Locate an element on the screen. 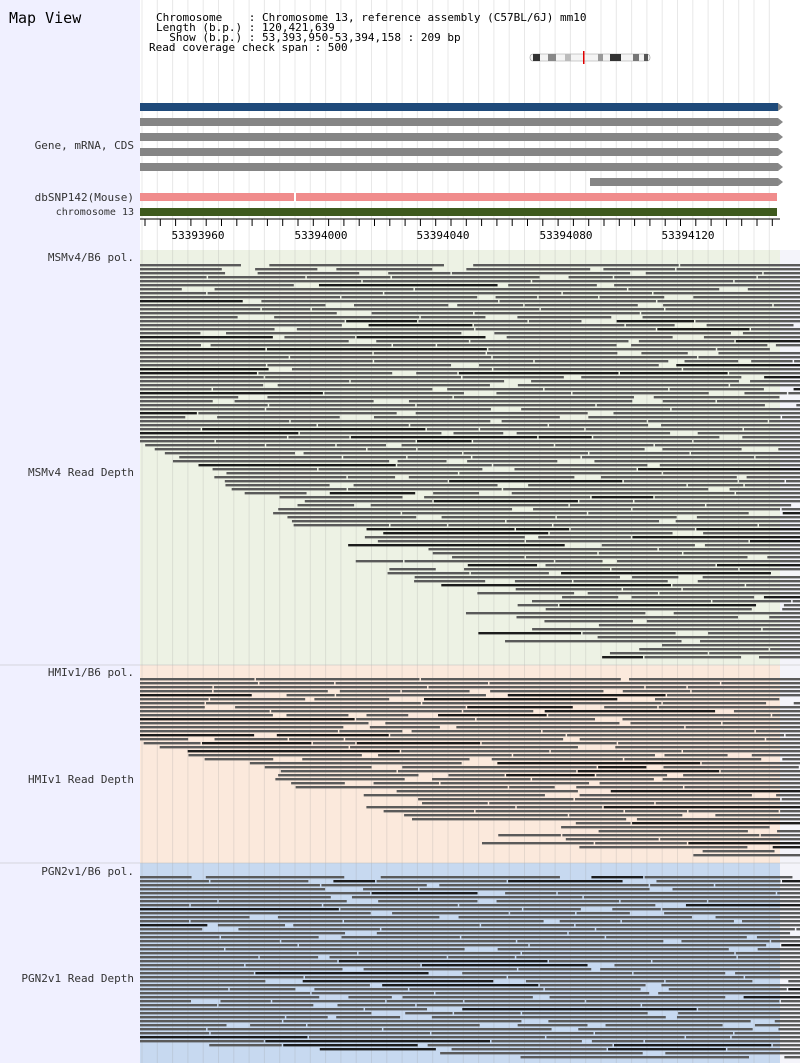 This screenshot has height=1063, width=800. pgn-depth-label: PGN2v1 Read Depth is located at coordinates (77, 978).